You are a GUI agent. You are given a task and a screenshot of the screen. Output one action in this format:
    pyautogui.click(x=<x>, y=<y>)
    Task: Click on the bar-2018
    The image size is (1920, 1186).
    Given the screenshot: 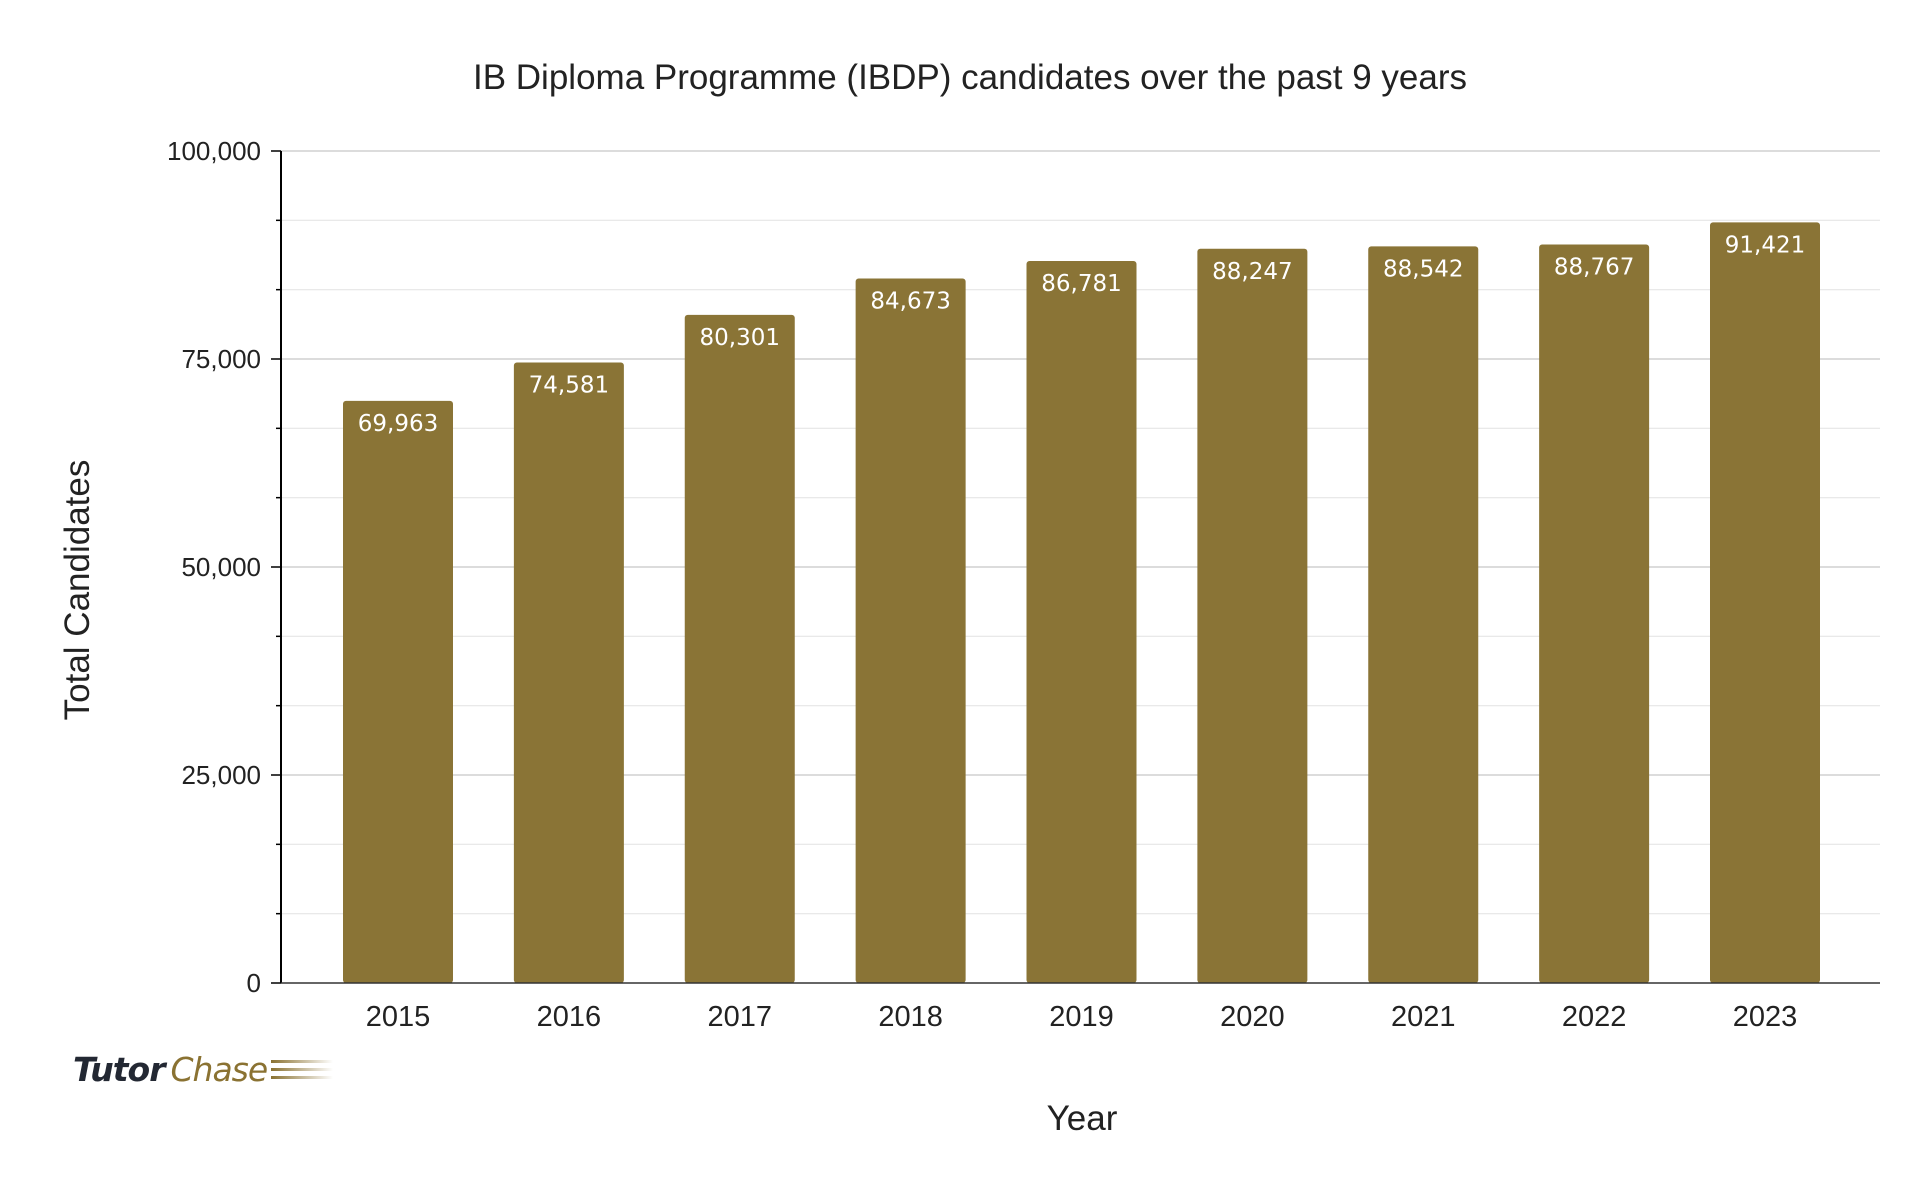 What is the action you would take?
    pyautogui.click(x=910, y=630)
    